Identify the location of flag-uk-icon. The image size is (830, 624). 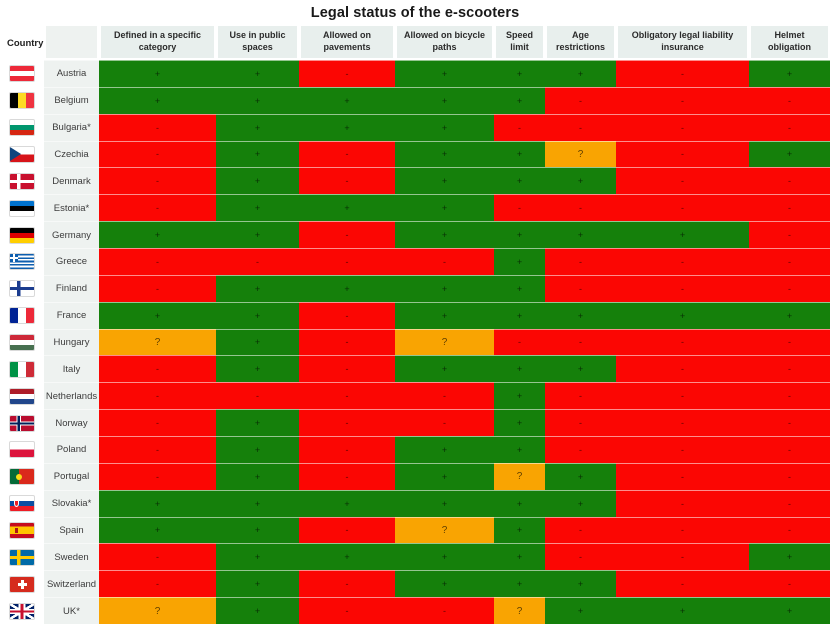
(22, 611).